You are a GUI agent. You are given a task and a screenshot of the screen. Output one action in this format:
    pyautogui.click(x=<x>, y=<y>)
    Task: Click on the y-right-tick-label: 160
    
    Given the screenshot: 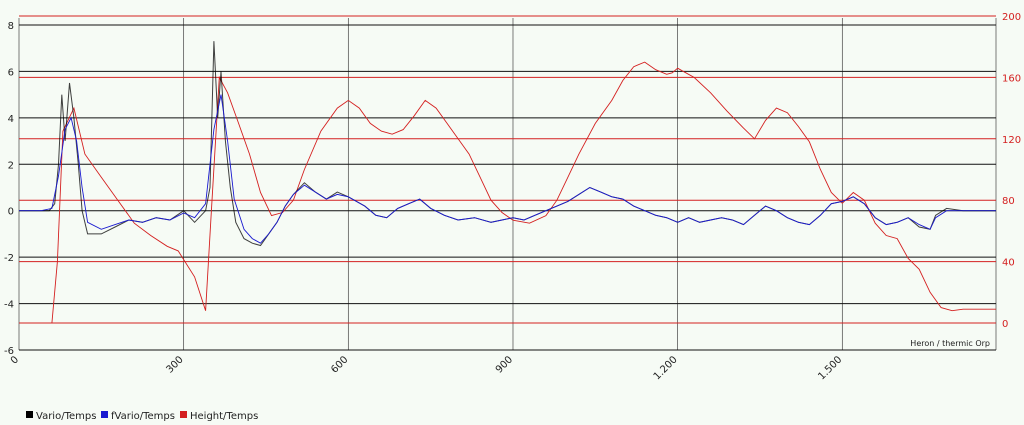 What is the action you would take?
    pyautogui.click(x=1011, y=78)
    